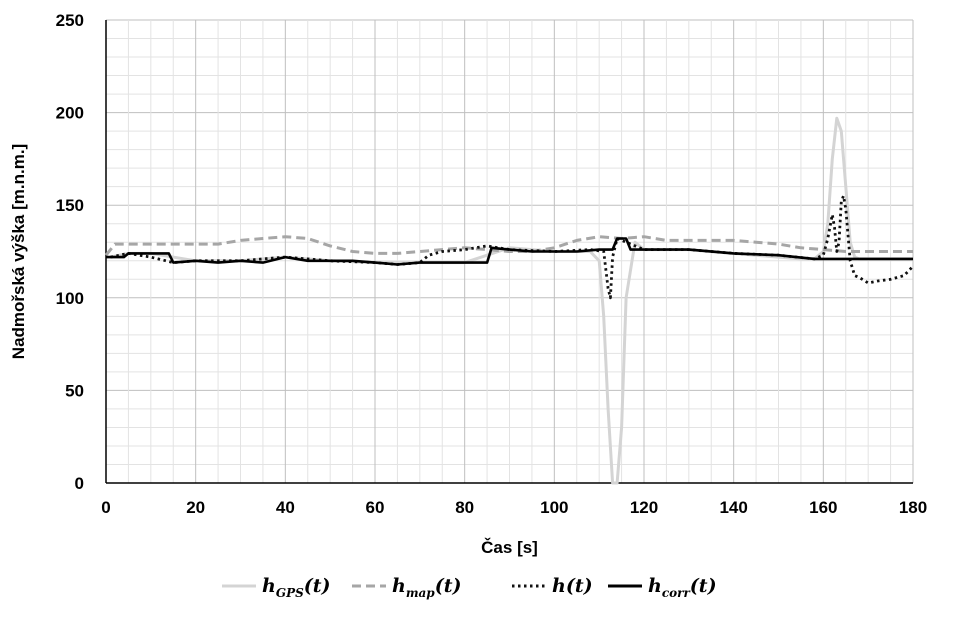 The image size is (961, 619). Describe the element at coordinates (913, 507) in the screenshot. I see `x-tick-label: 180` at that location.